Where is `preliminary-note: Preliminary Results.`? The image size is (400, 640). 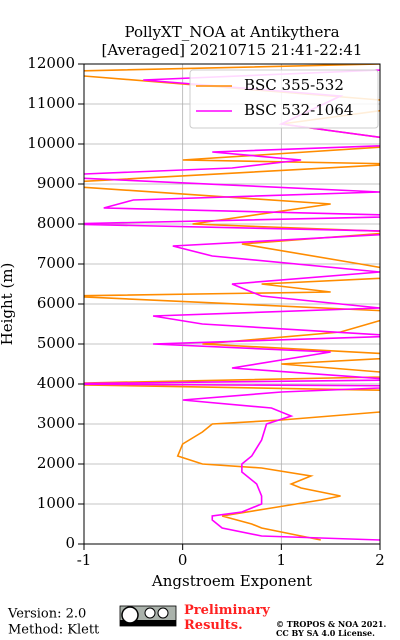
preliminary-note: Preliminary Results. is located at coordinates (229, 618).